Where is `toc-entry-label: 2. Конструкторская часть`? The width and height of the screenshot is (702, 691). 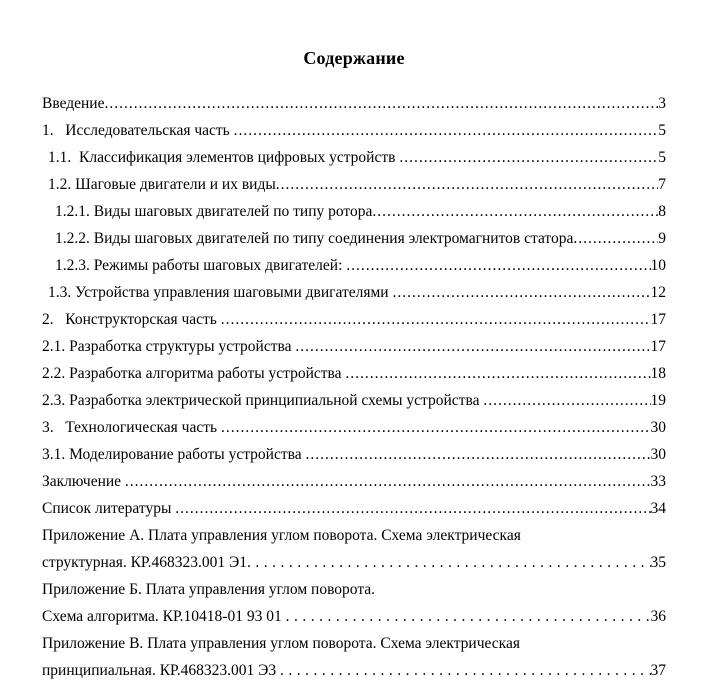 toc-entry-label: 2. Конструкторская часть is located at coordinates (131, 319).